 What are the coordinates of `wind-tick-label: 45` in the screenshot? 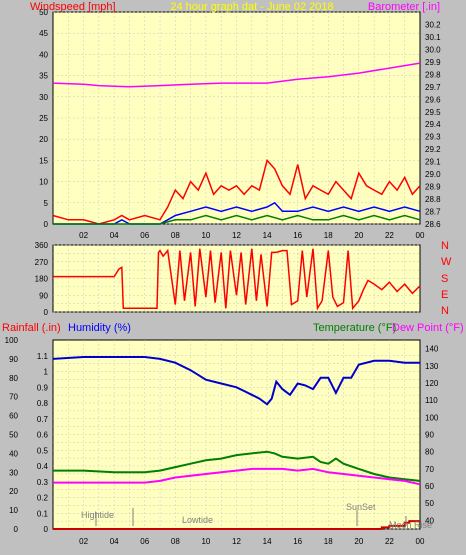 It's located at (43, 33).